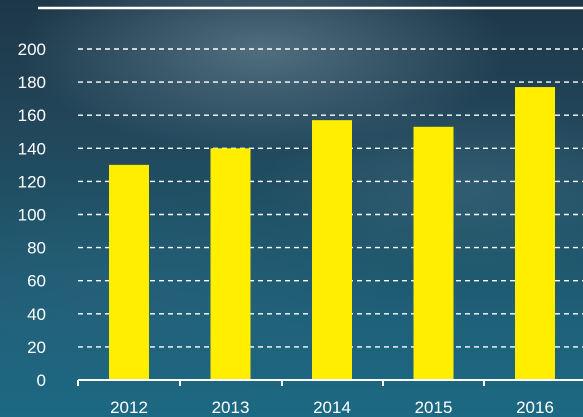  What do you see at coordinates (231, 407) in the screenshot?
I see `x-tick-label: 2013` at bounding box center [231, 407].